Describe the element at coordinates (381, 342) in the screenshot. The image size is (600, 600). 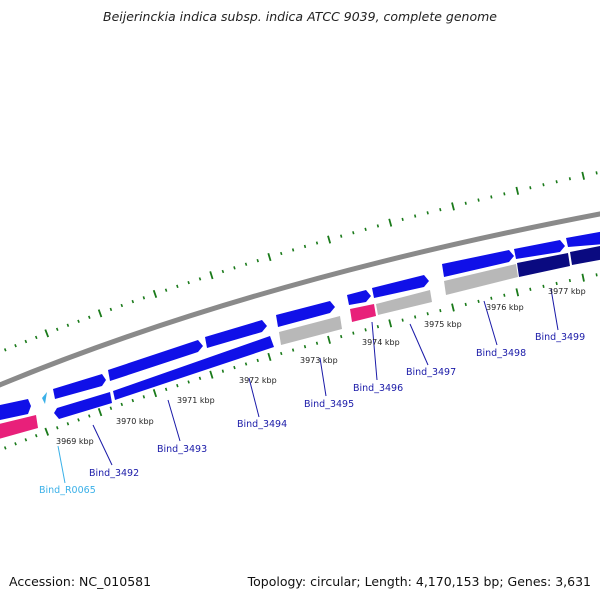
I see `kbp-label: 3974 kbp` at that location.